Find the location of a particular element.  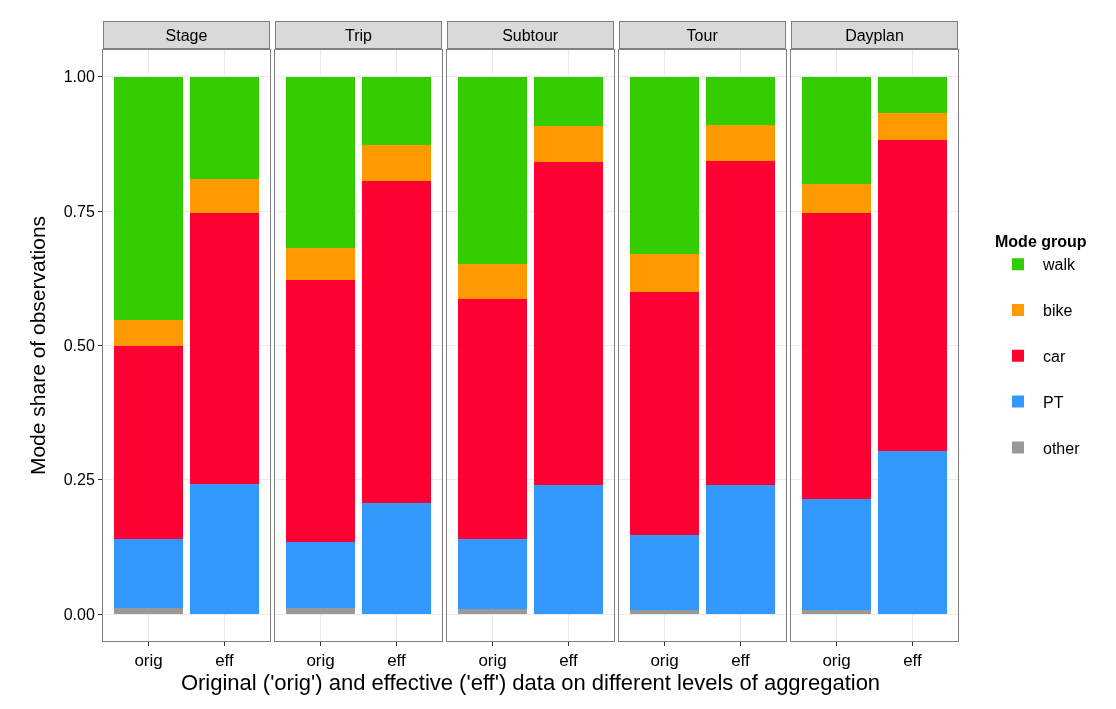

x-axis-title: Original ('orig') and effective ('eff') data on different levels of aggregation is located at coordinates (530, 683).